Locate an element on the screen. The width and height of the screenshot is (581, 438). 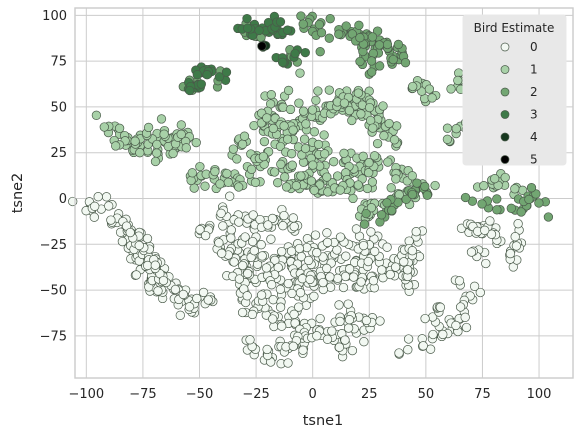
y-tick-label: −50 is located at coordinates (53, 291).